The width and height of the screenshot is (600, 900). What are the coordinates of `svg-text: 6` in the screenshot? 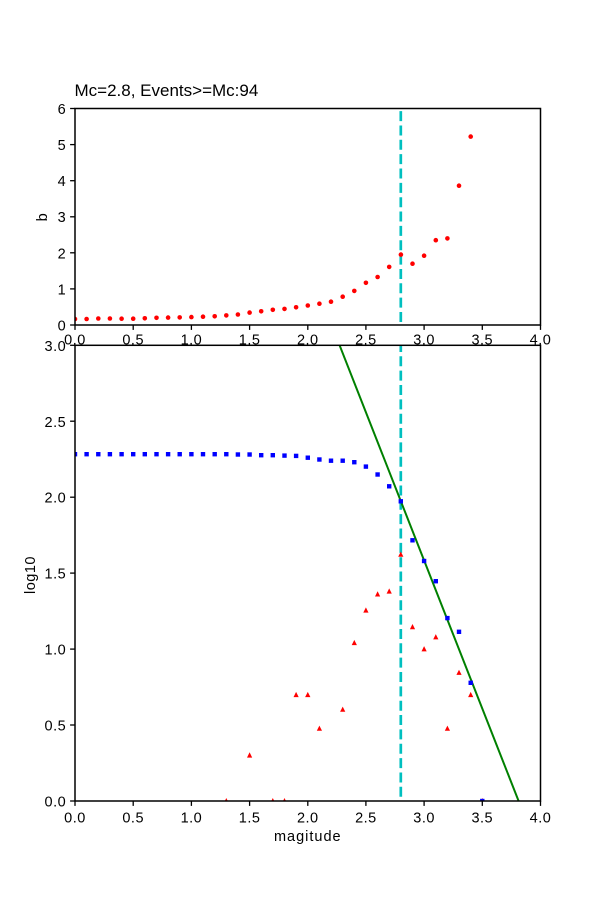 It's located at (62, 110).